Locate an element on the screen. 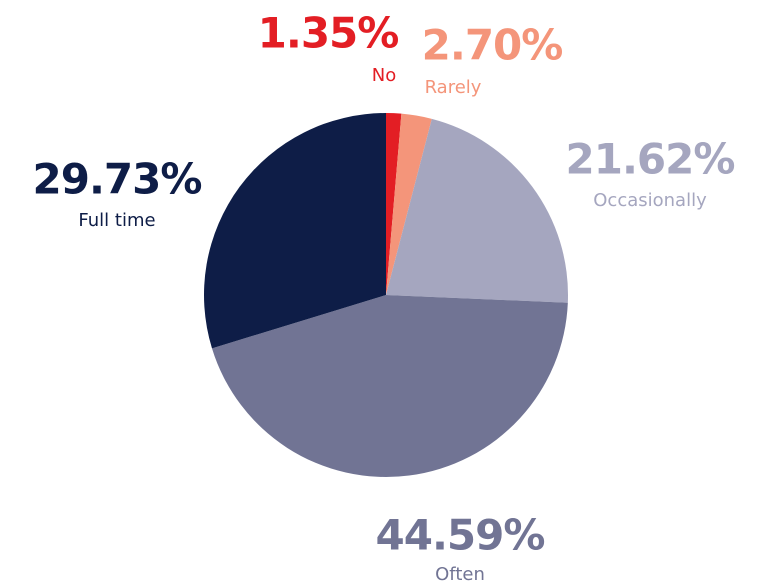  slice-category-label: Full time is located at coordinates (116, 220).